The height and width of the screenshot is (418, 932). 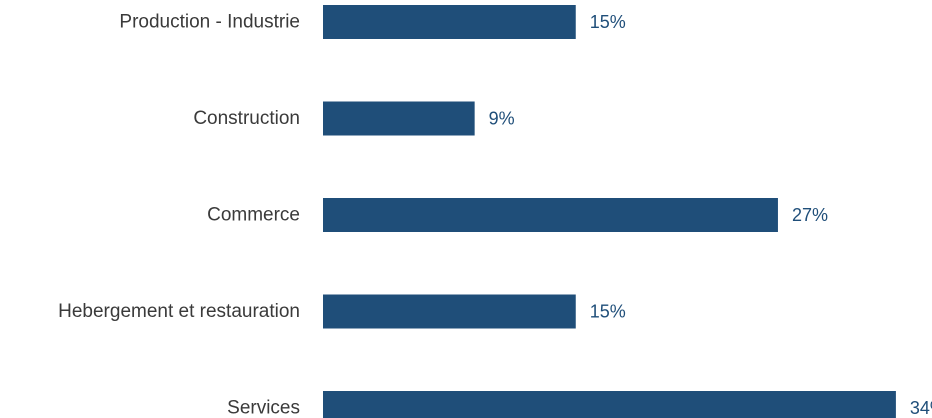 I want to click on category-label-1: Construction, so click(x=246, y=118).